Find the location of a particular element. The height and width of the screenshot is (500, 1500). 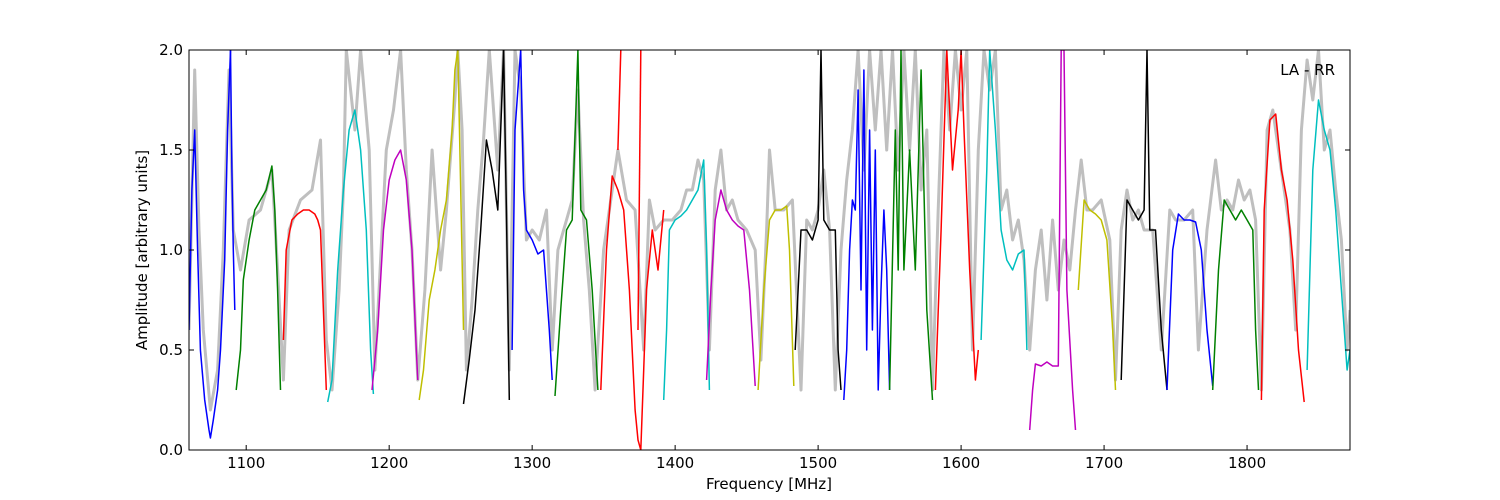

x-tick-label: 1200 is located at coordinates (389, 463).